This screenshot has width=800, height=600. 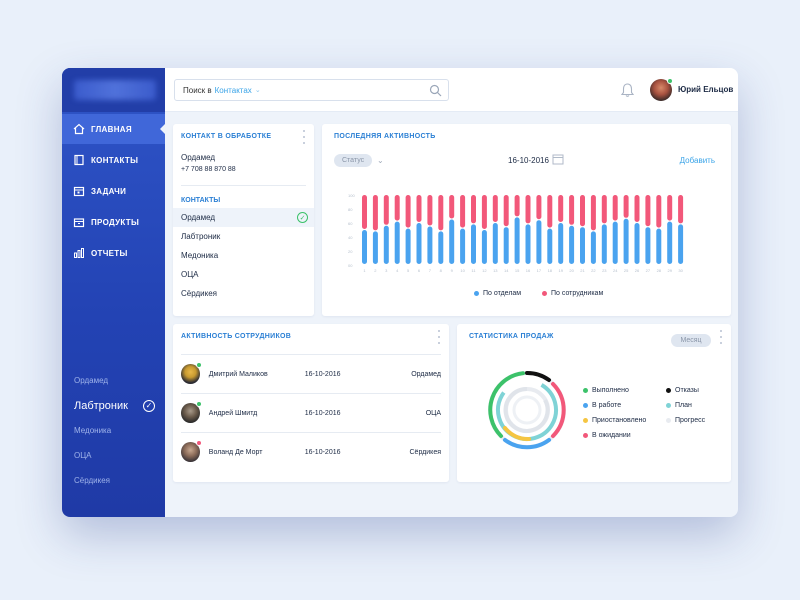 What do you see at coordinates (435, 90) in the screenshot?
I see `search-icon` at bounding box center [435, 90].